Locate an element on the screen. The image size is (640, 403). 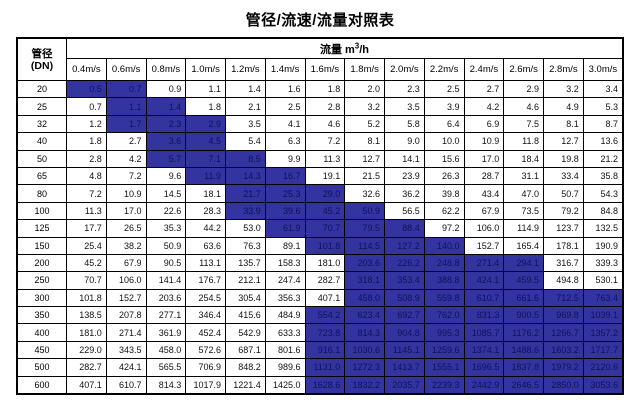
dn-cell: 32 is located at coordinates (41, 124).